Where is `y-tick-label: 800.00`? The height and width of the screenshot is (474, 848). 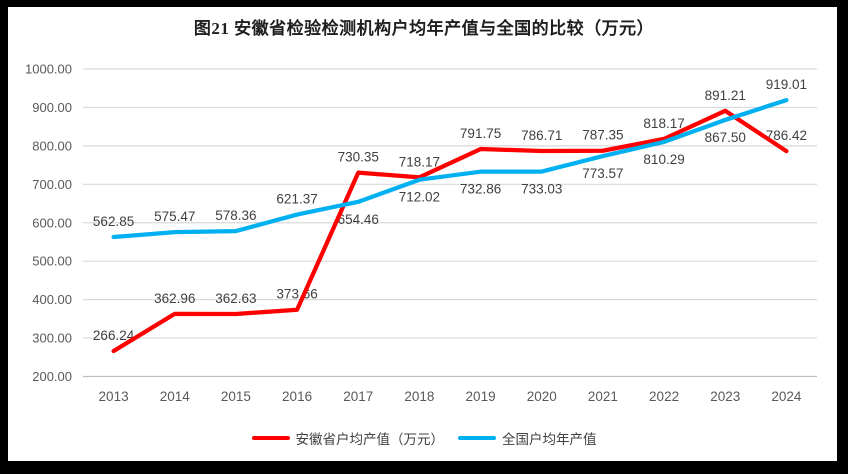
y-tick-label: 800.00 is located at coordinates (52, 145).